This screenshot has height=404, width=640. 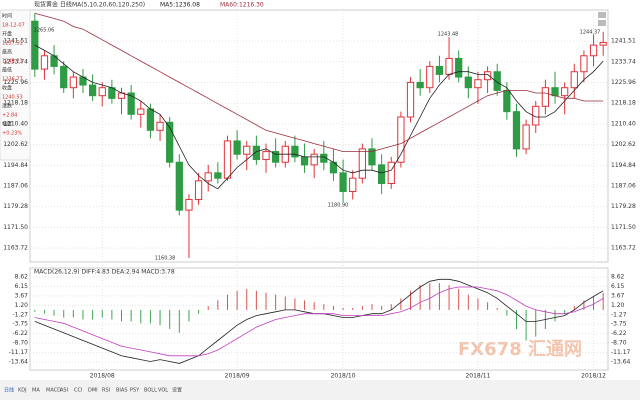 I want to click on y-tick-label: 1194.84, so click(x=623, y=165).